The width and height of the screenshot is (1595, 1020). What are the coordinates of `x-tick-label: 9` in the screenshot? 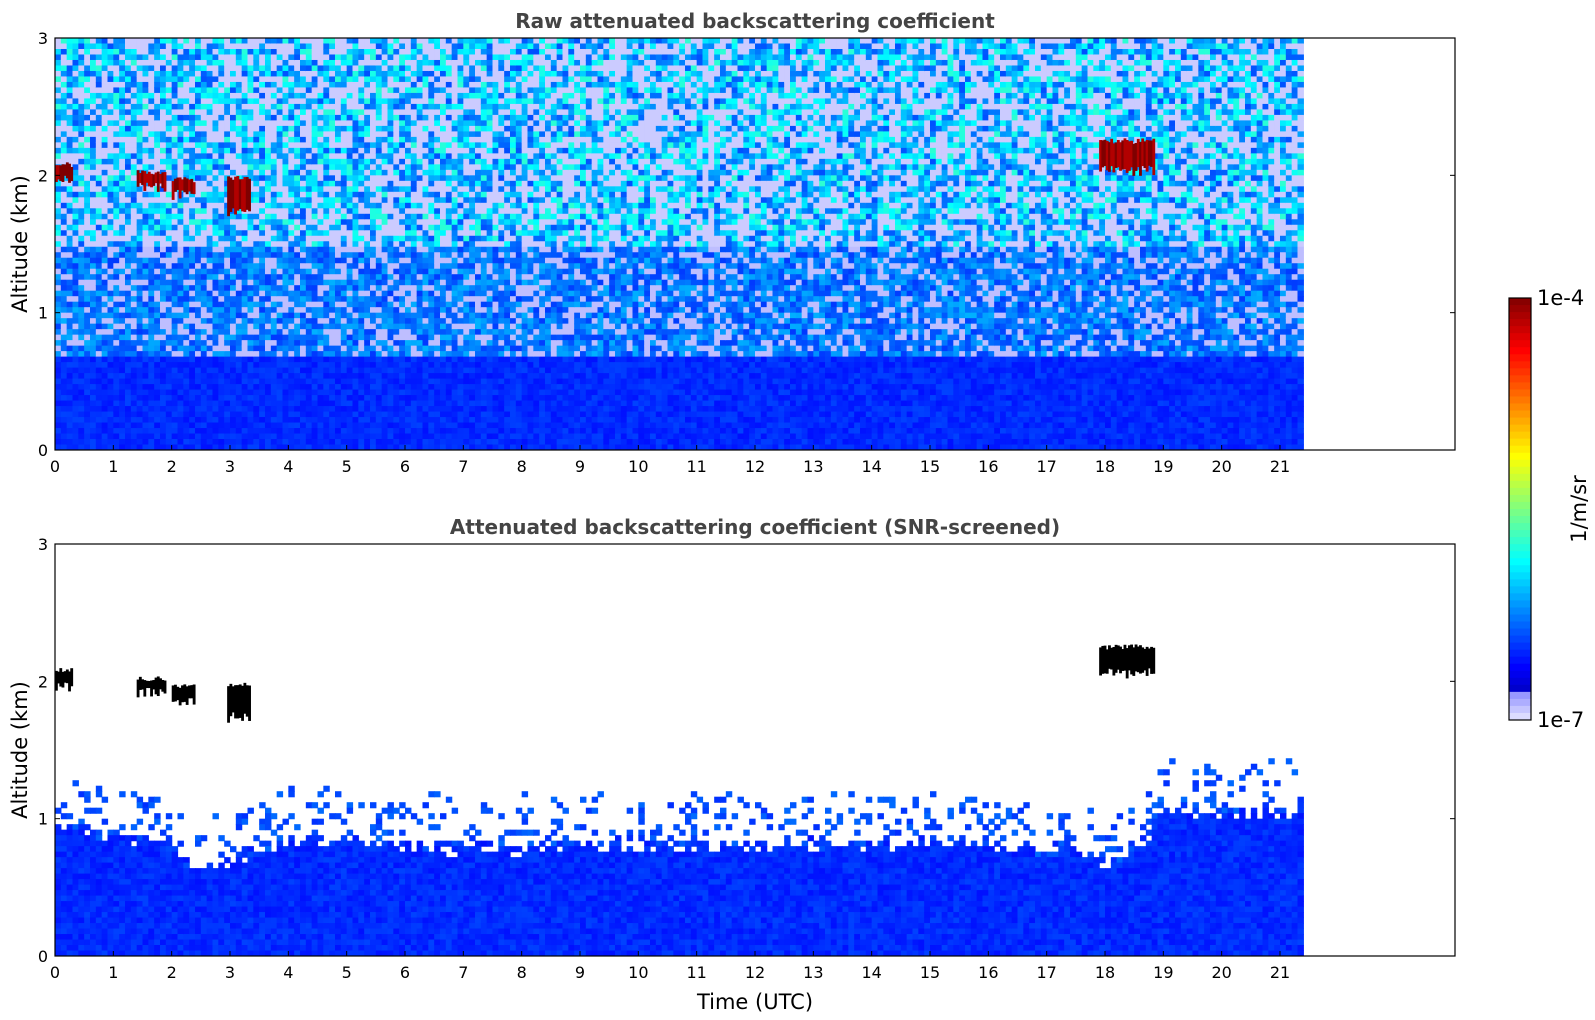 It's located at (580, 466).